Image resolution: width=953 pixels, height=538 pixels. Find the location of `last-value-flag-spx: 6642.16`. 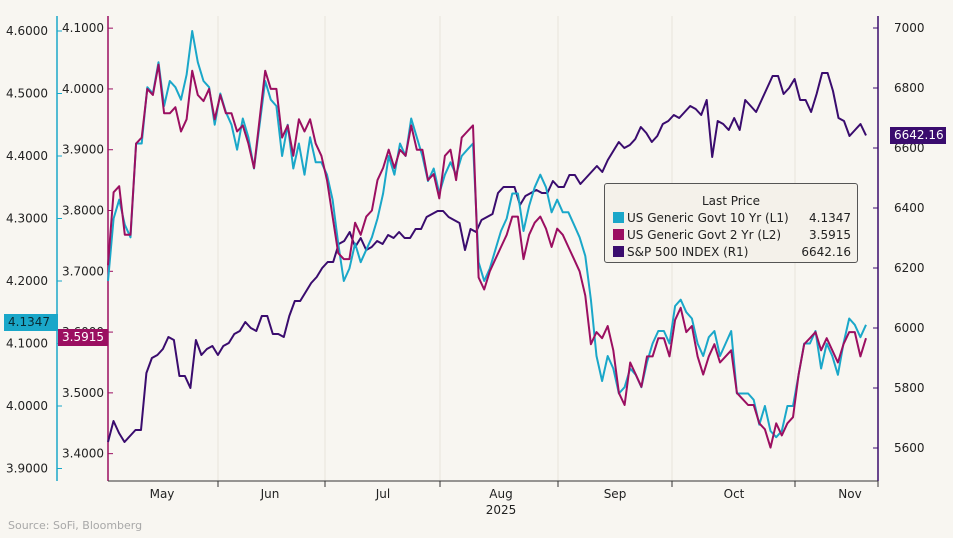

last-value-flag-spx: 6642.16 is located at coordinates (918, 136).